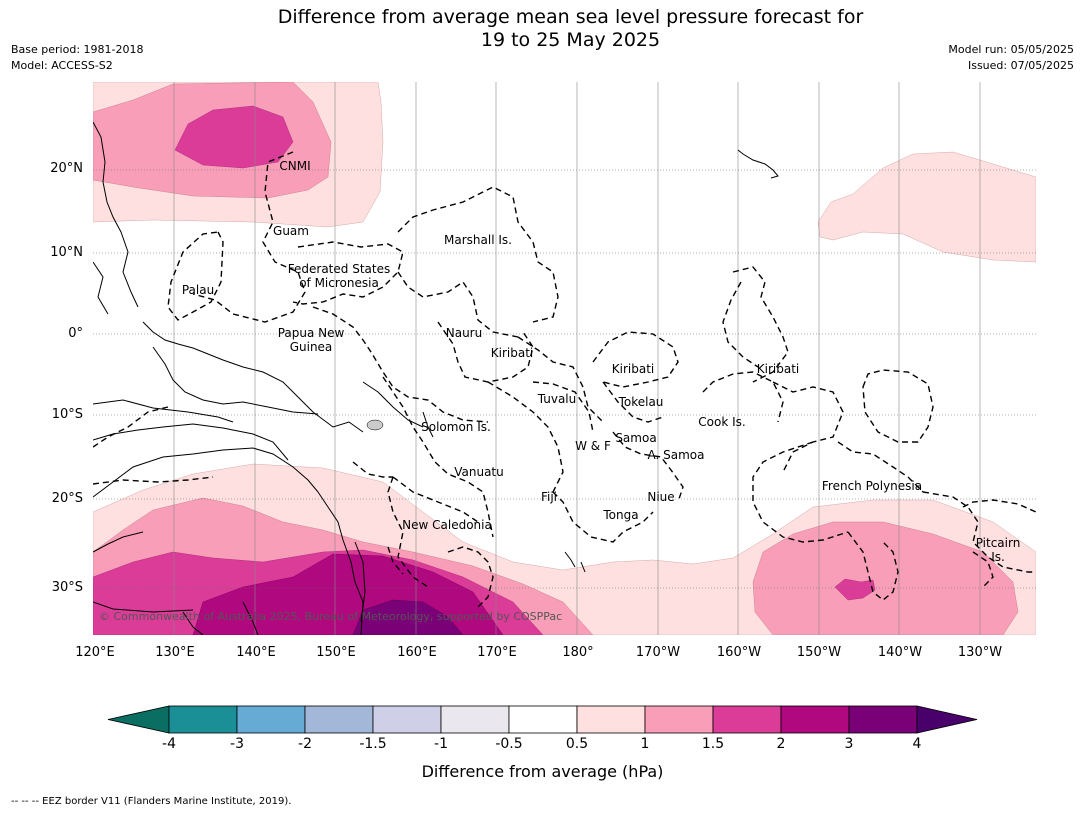  I want to click on colorbar, so click(542, 719).